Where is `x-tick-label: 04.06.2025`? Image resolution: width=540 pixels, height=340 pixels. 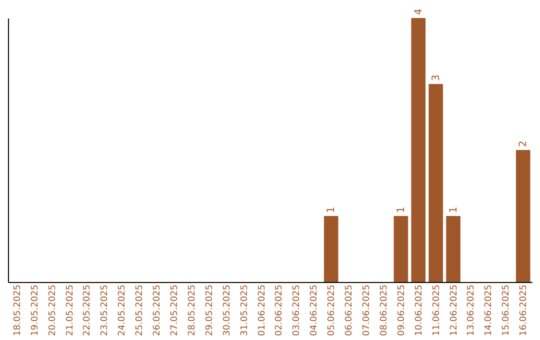 x-tick-label: 04.06.2025 is located at coordinates (315, 310).